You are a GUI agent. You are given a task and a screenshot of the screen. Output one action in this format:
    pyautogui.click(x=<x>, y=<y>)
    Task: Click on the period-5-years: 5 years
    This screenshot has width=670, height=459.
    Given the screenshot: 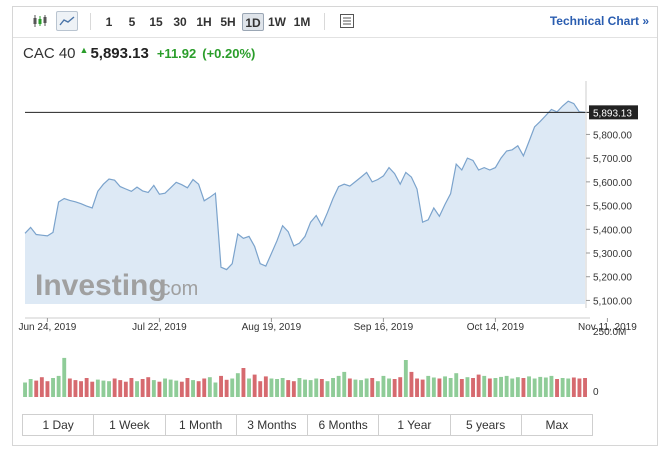 What is the action you would take?
    pyautogui.click(x=486, y=425)
    